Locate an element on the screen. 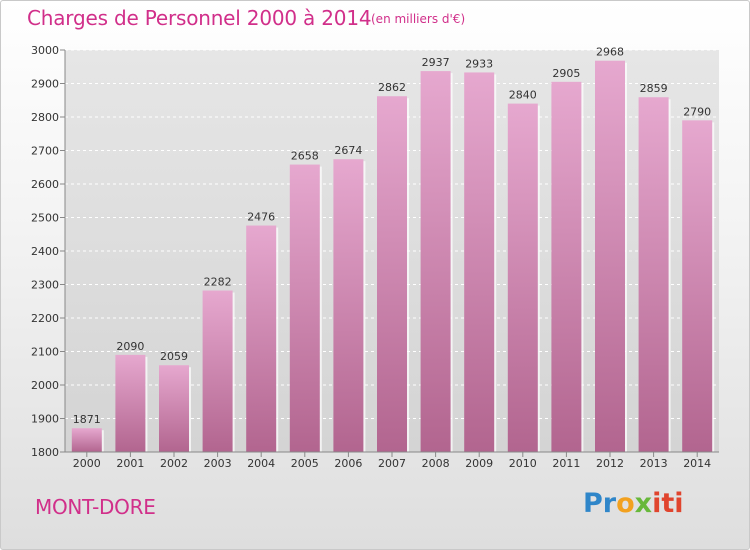 Image resolution: width=750 pixels, height=550 pixels. y-tick-label: 2100 is located at coordinates (45, 352).